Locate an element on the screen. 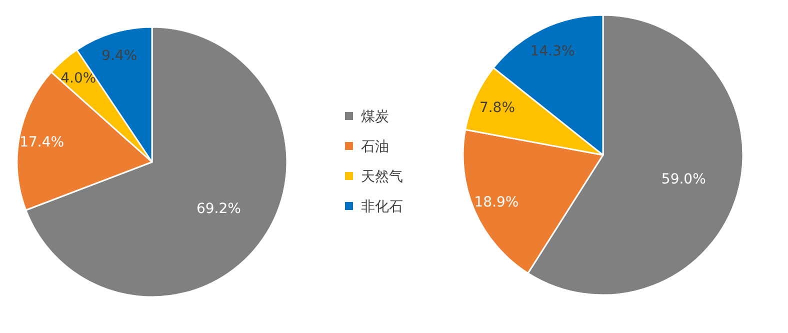  data-label: 59.0% is located at coordinates (683, 179).